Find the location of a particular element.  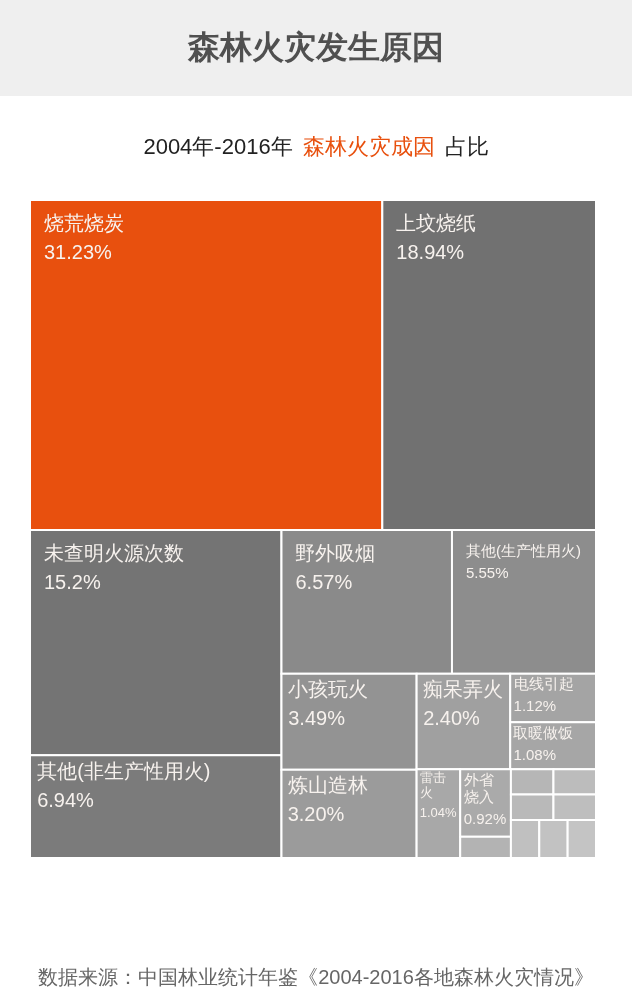

data-label: 6.94% is located at coordinates (66, 800).